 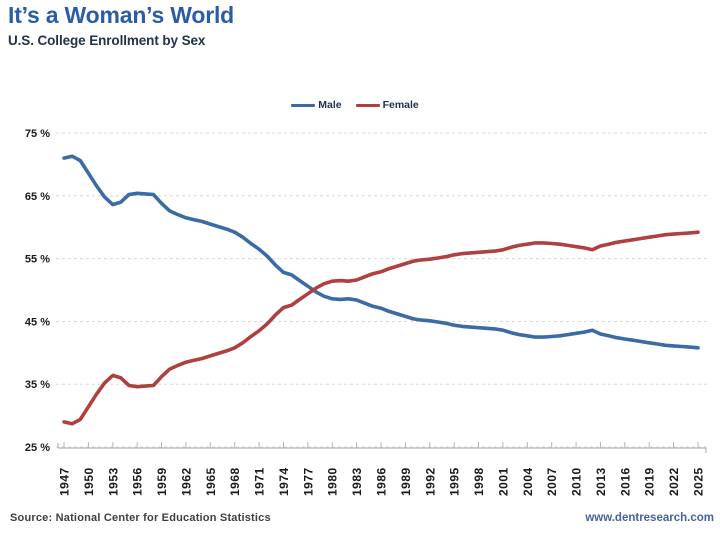 What do you see at coordinates (382, 481) in the screenshot?
I see `x-tick-label: 1986` at bounding box center [382, 481].